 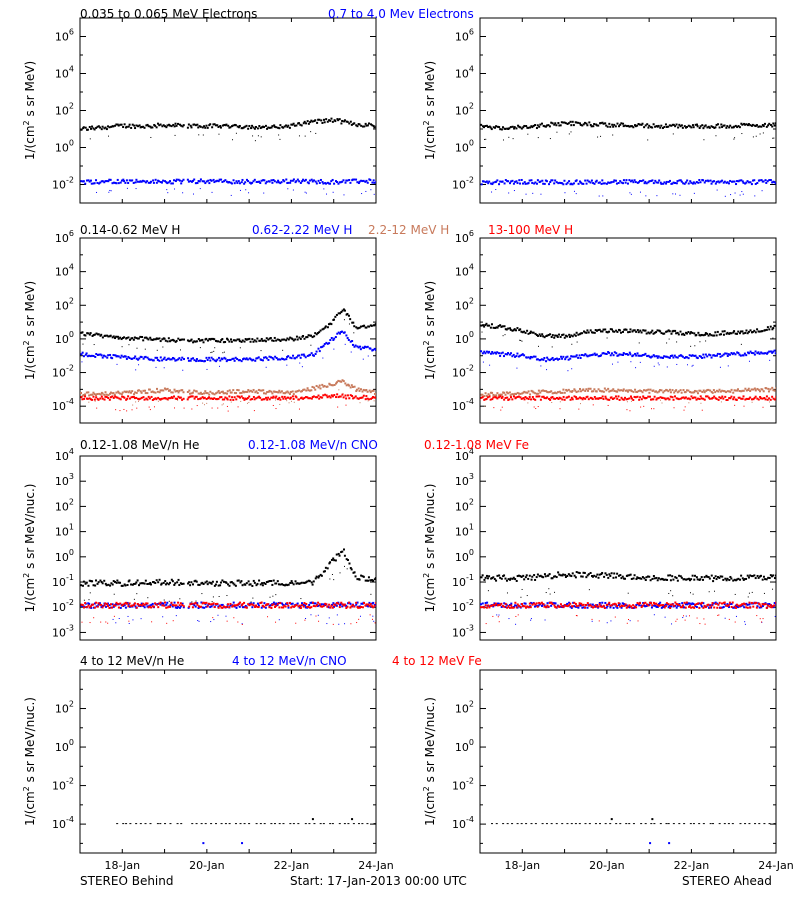 I want to click on y-tick-label: 10³, so click(x=64, y=480).